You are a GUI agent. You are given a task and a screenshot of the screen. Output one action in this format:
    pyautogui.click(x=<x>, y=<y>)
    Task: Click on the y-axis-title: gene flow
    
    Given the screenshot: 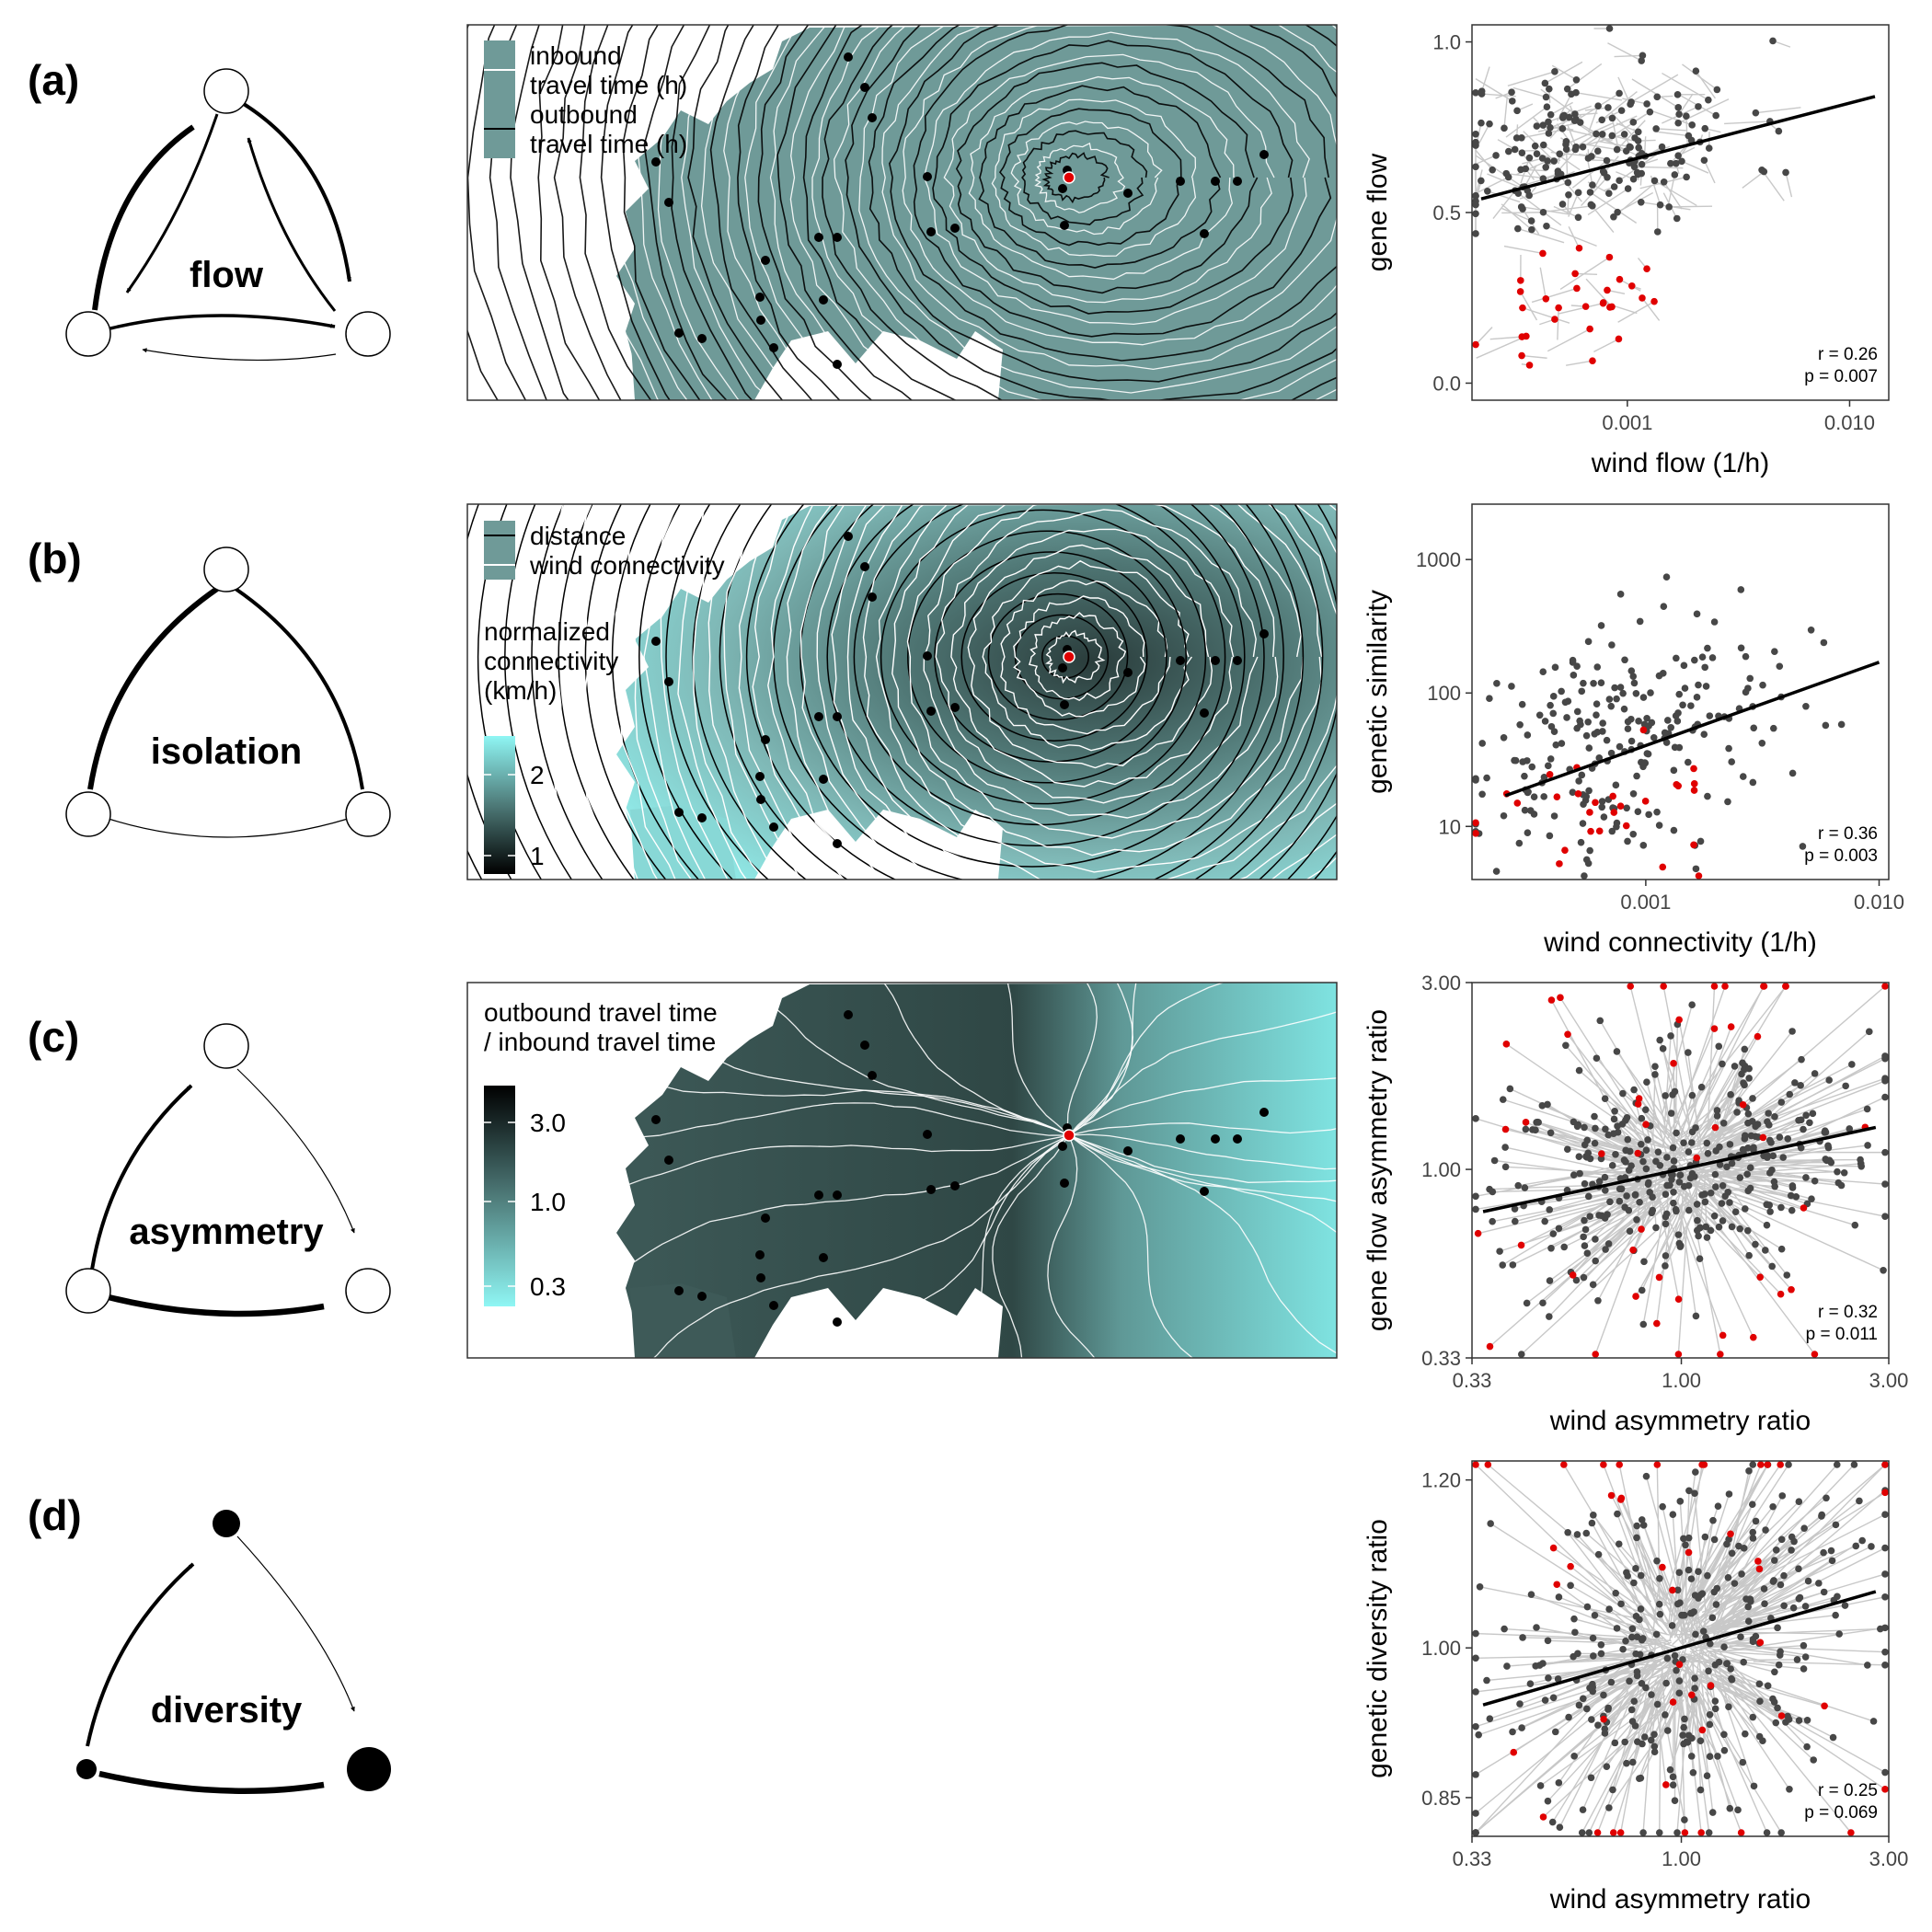 What is the action you would take?
    pyautogui.click(x=1378, y=212)
    